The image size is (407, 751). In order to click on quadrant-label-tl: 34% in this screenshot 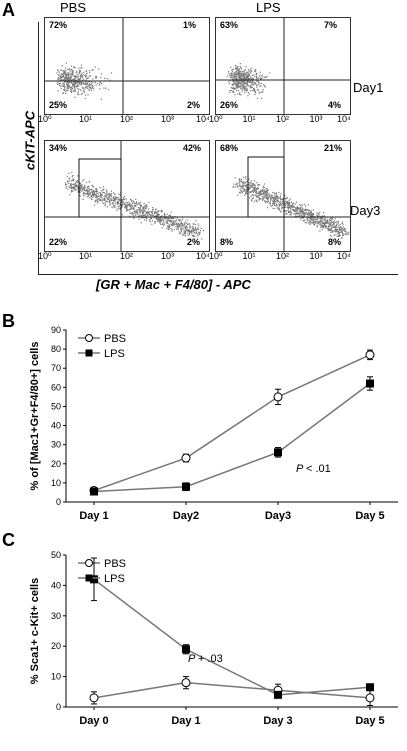, I will do `click(58, 148)`.